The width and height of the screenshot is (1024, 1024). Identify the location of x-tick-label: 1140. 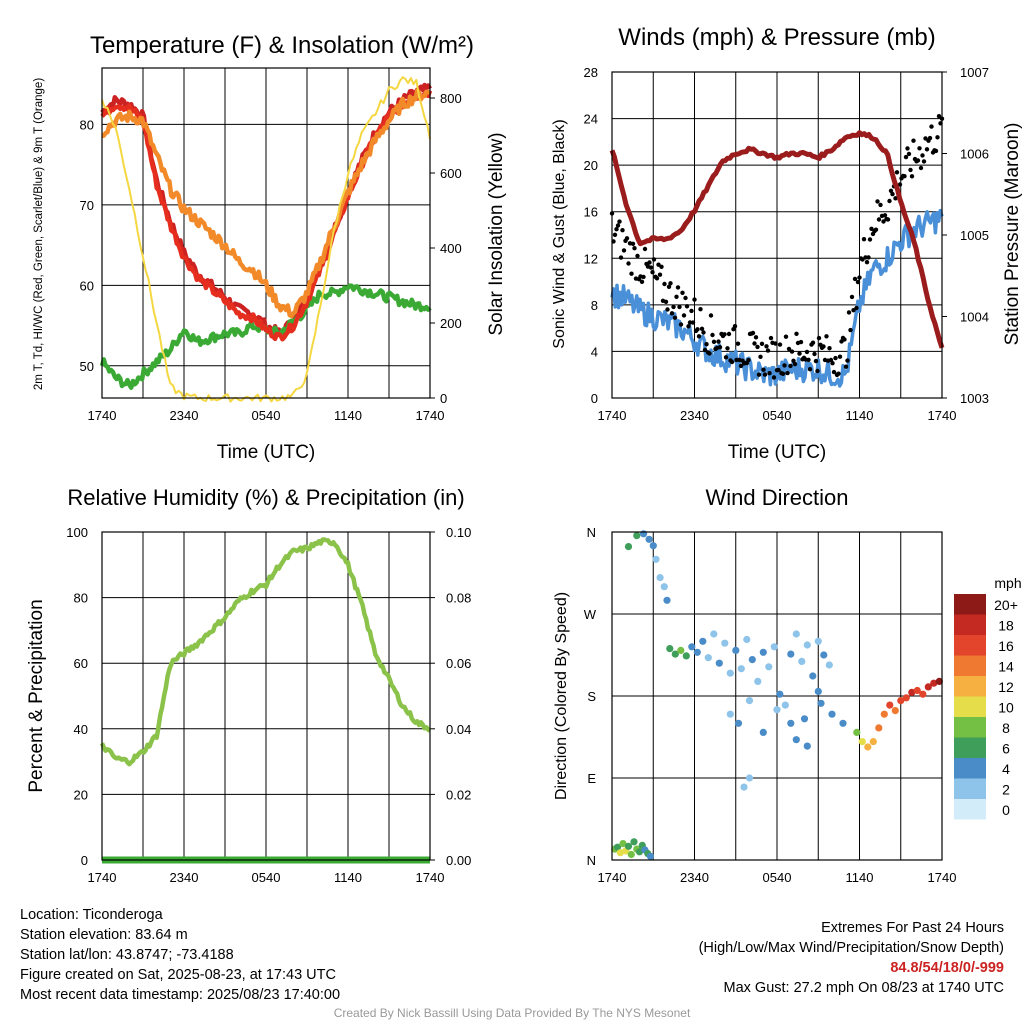
(860, 415).